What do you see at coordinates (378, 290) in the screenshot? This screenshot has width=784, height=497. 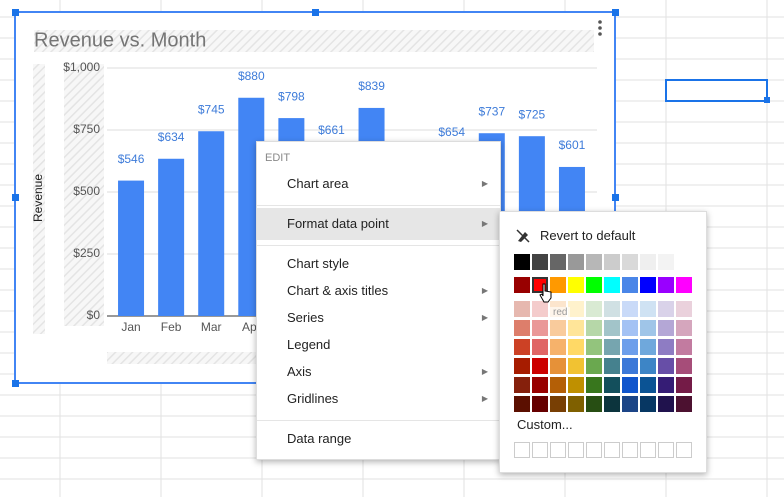 I see `menu-item: Chart & axis titles ▶` at bounding box center [378, 290].